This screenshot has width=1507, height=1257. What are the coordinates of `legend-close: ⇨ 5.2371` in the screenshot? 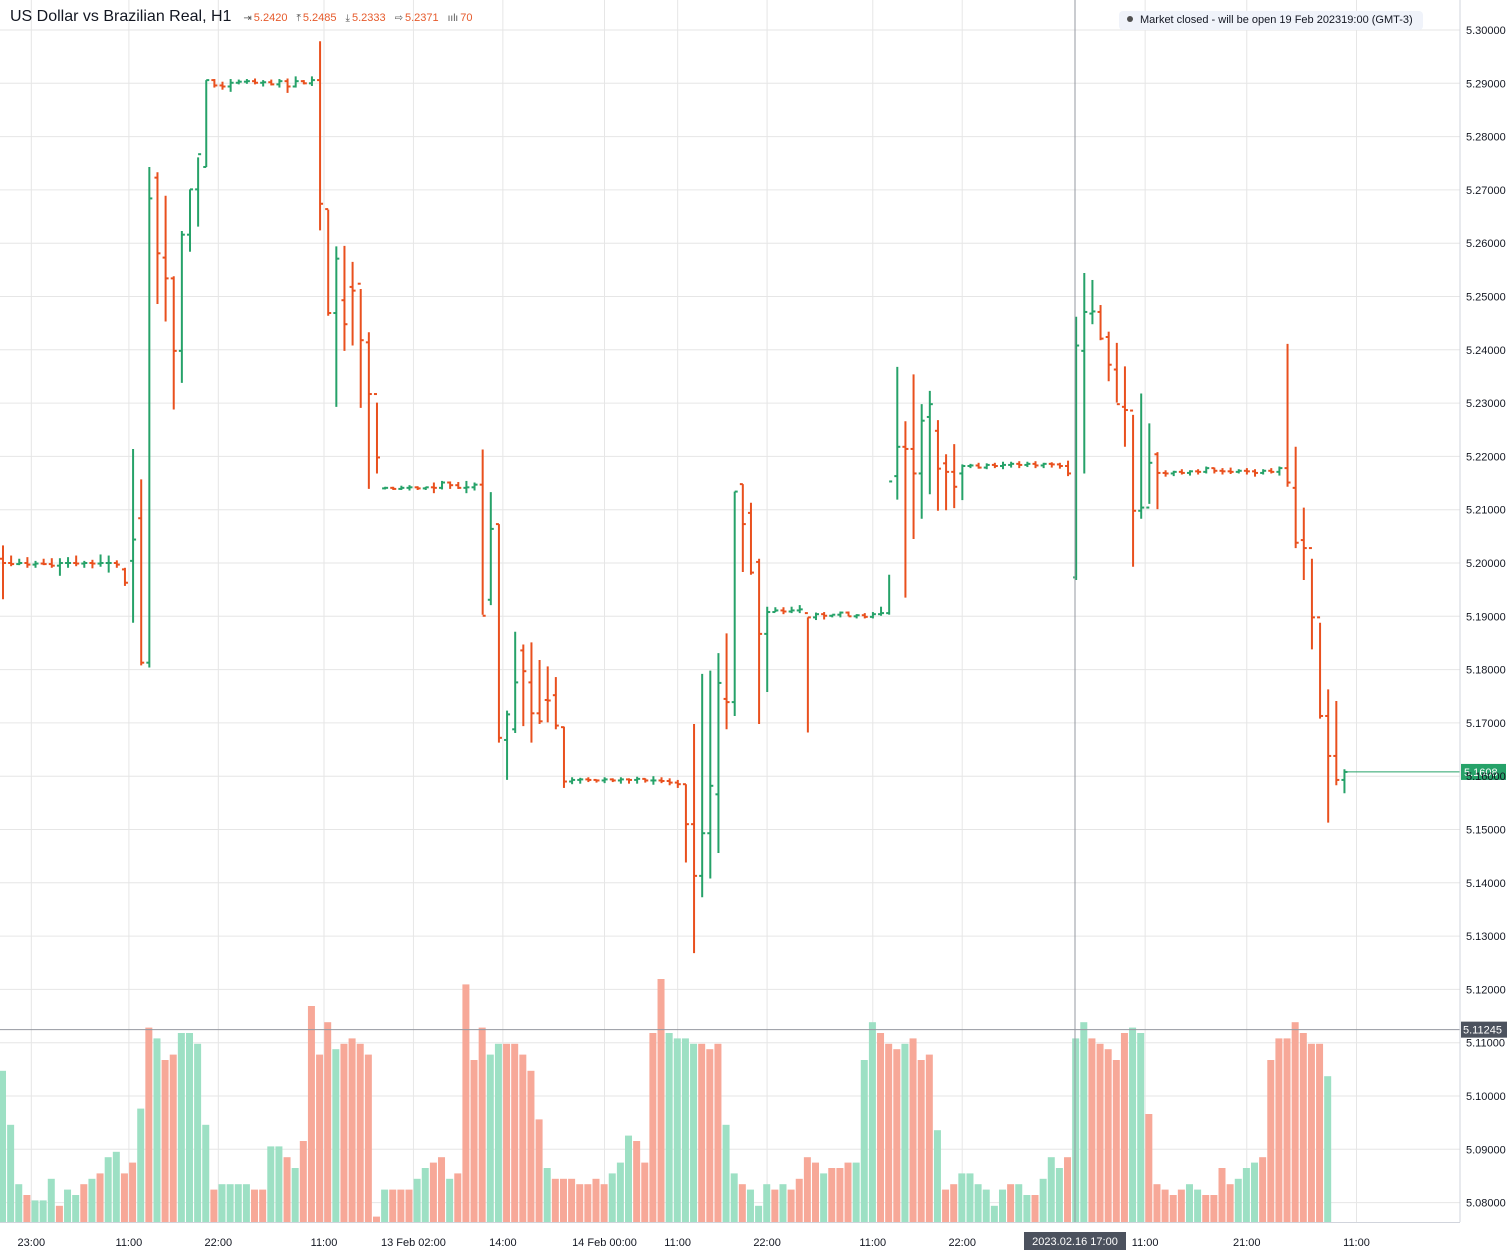 It's located at (416, 18).